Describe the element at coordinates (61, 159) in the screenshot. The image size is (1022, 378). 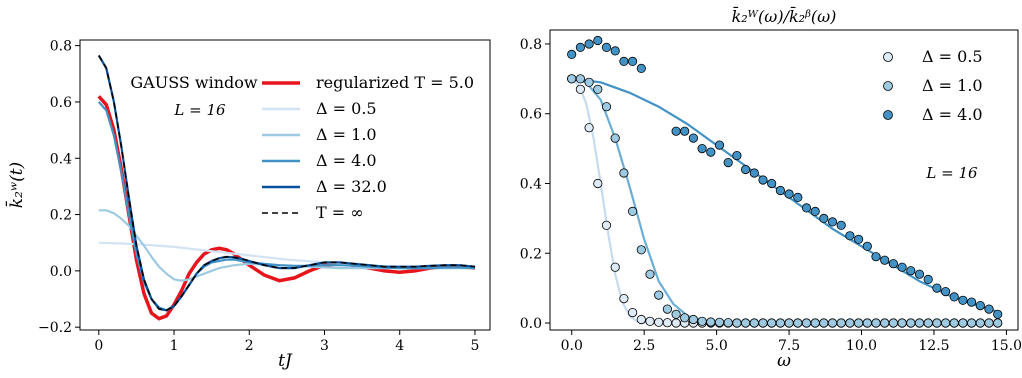
I see `left-y-tick-label: 0.4` at that location.